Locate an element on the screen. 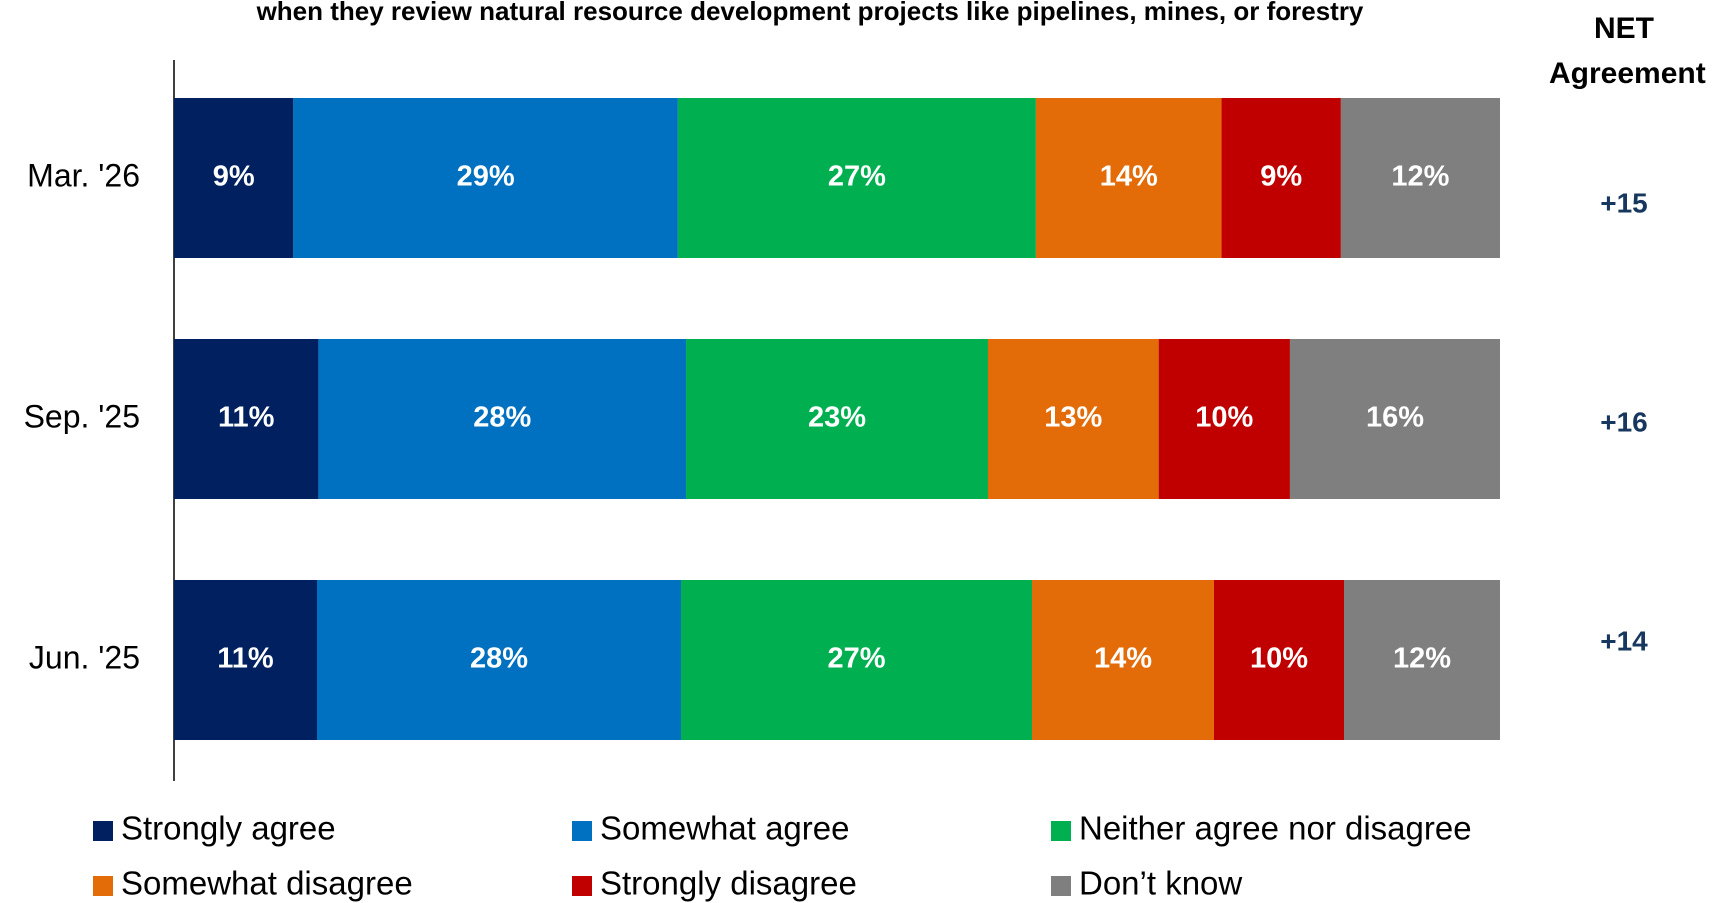  data-label: 16% is located at coordinates (1395, 418).